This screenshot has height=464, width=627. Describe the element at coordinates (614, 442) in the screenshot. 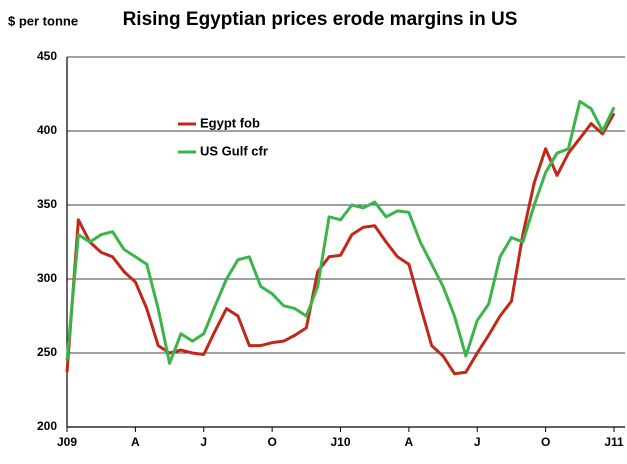

I see `x-tick-label: J11` at that location.